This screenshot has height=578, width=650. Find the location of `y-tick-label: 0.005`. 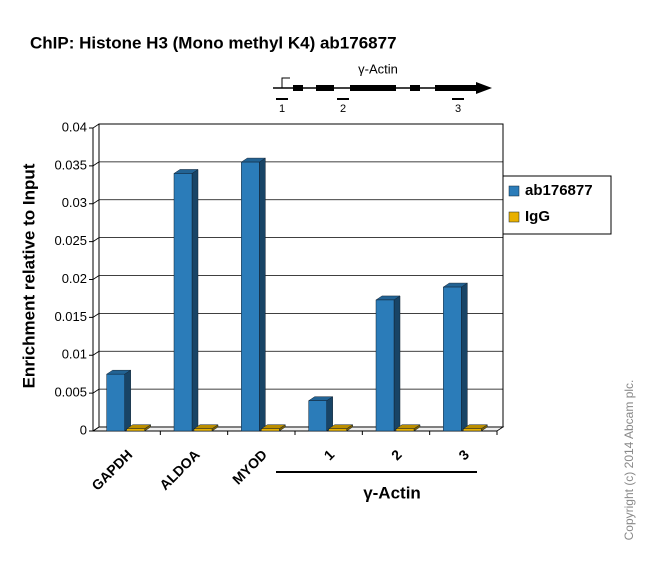

y-tick-label: 0.005 is located at coordinates (70, 392).